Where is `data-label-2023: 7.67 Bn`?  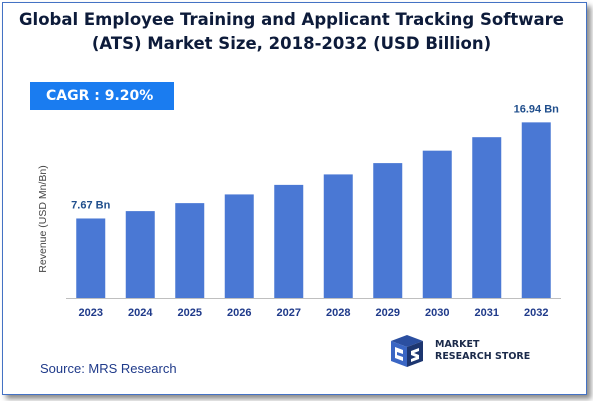
data-label-2023: 7.67 Bn is located at coordinates (90, 205).